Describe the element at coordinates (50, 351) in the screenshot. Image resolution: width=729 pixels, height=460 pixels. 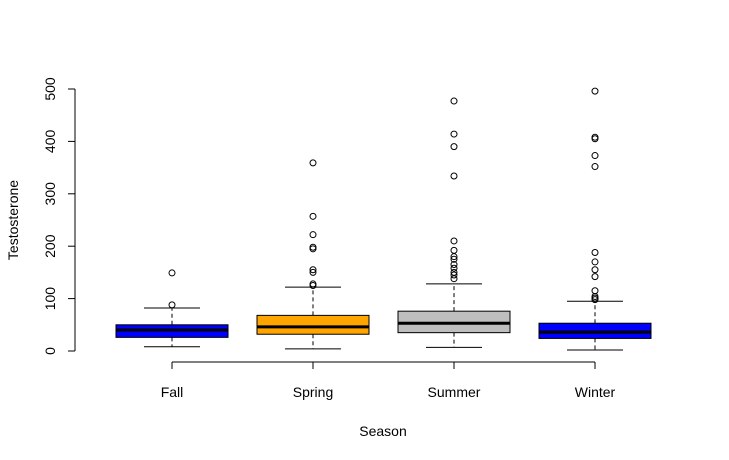
I see `y-tick-label: 0` at that location.